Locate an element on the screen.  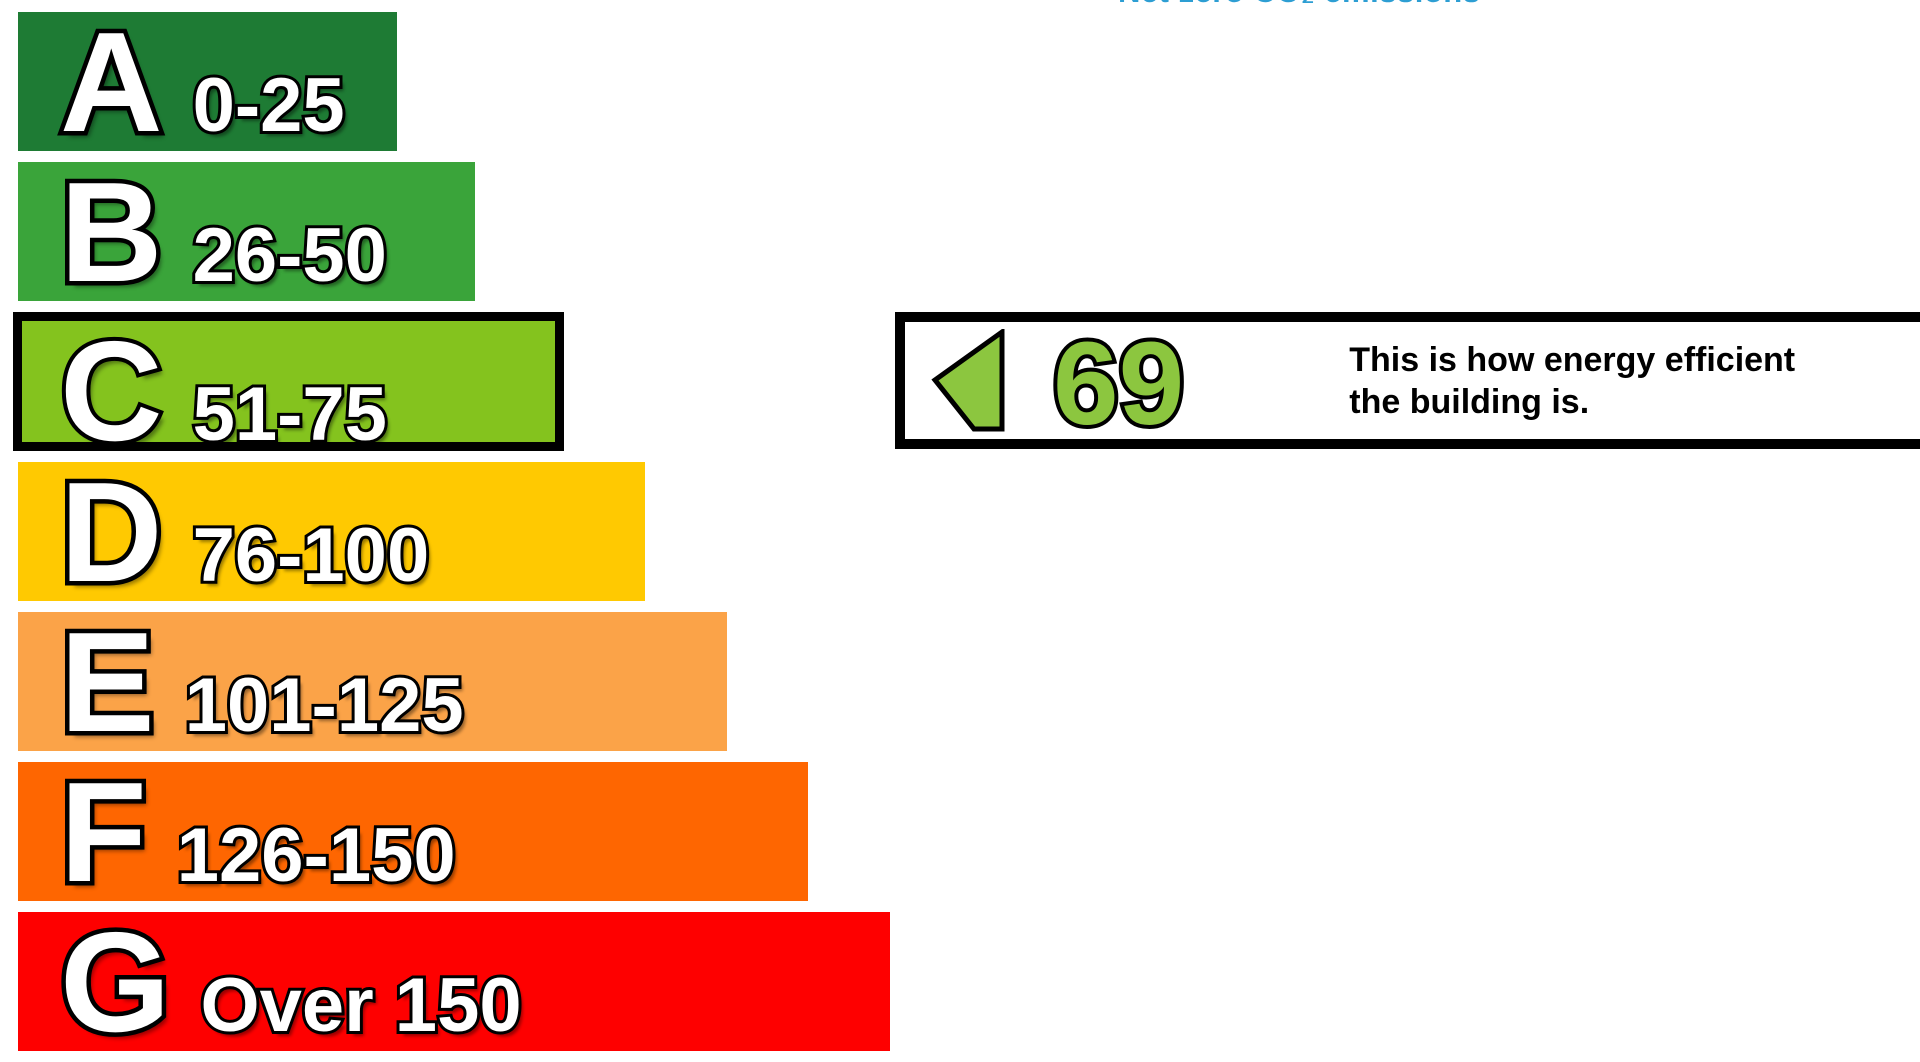
band-letter: D is located at coordinates (112, 532).